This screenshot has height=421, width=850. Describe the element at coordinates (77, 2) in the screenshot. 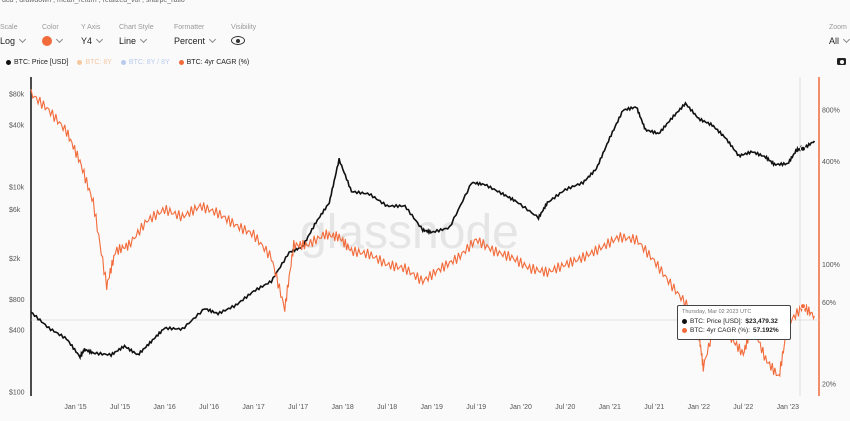

I see `link-mean-return: mean_return` at that location.